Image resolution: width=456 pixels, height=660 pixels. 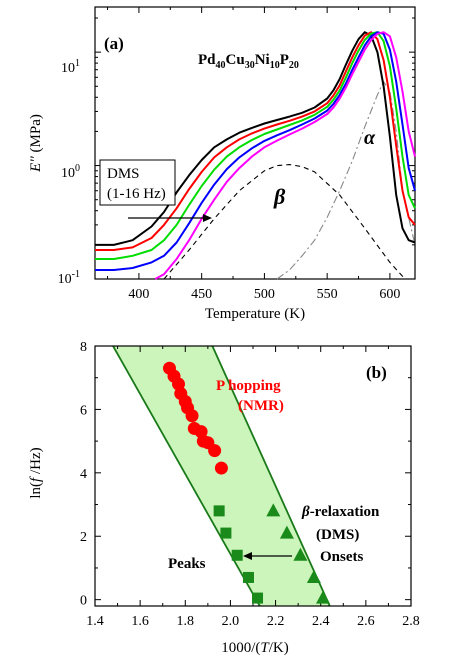 What do you see at coordinates (411, 621) in the screenshot?
I see `x-tick-label-b: 2.8` at bounding box center [411, 621].